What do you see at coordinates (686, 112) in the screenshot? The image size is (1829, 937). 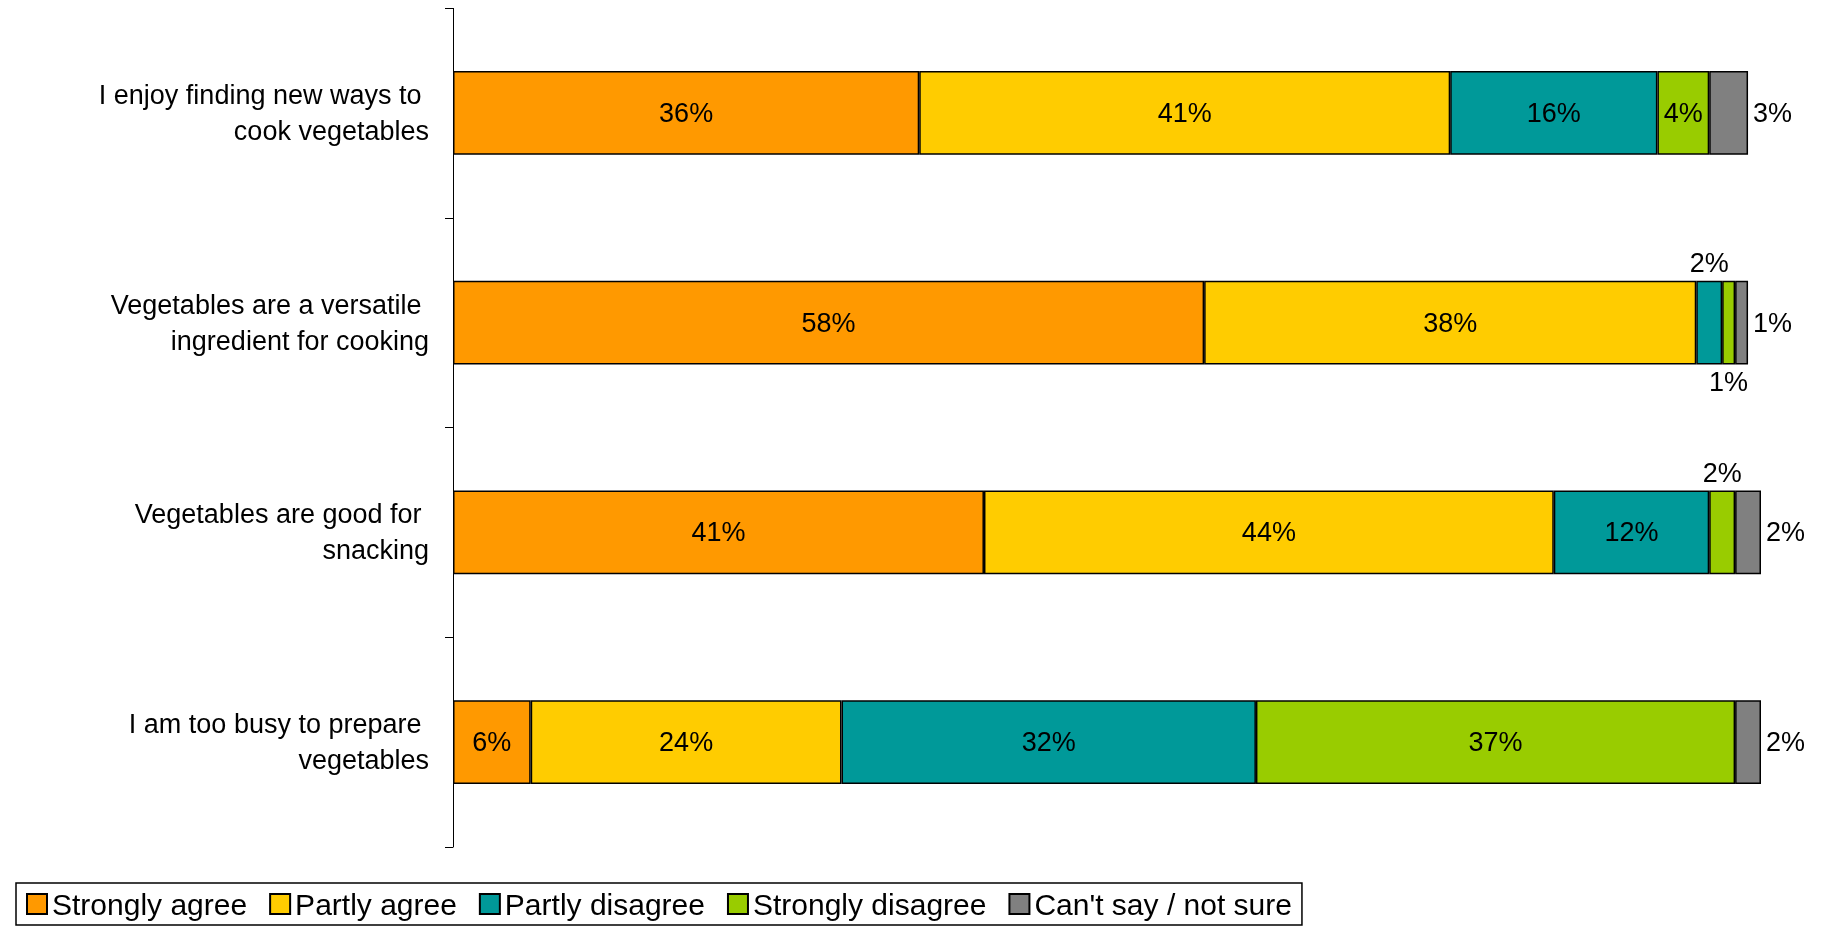 I see `data-label: 36%` at bounding box center [686, 112].